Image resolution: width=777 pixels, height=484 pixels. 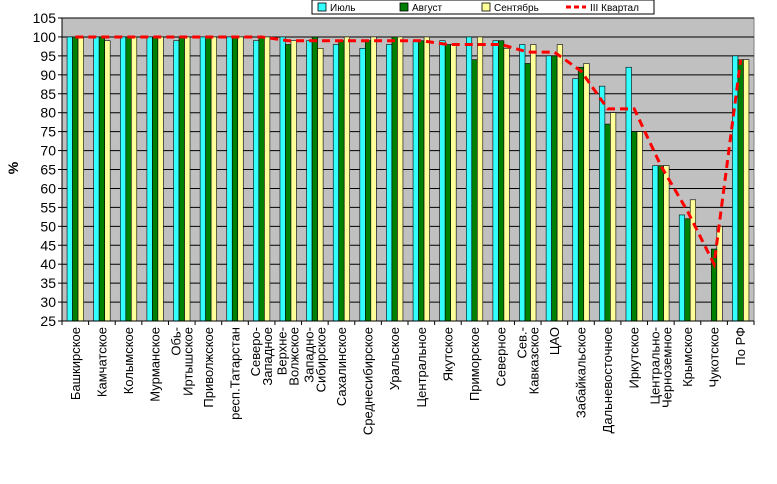 What do you see at coordinates (282, 351) in the screenshot?
I see `x-tick-label: Верхне-` at bounding box center [282, 351].